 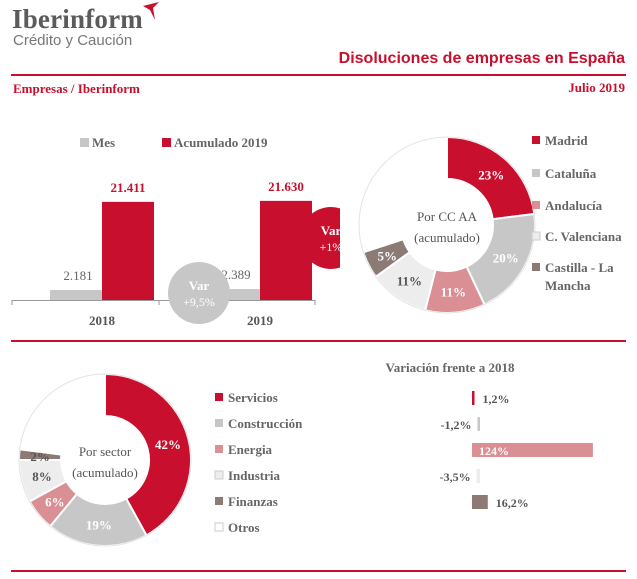 I want to click on legend-label: Andalucía, so click(x=574, y=205).